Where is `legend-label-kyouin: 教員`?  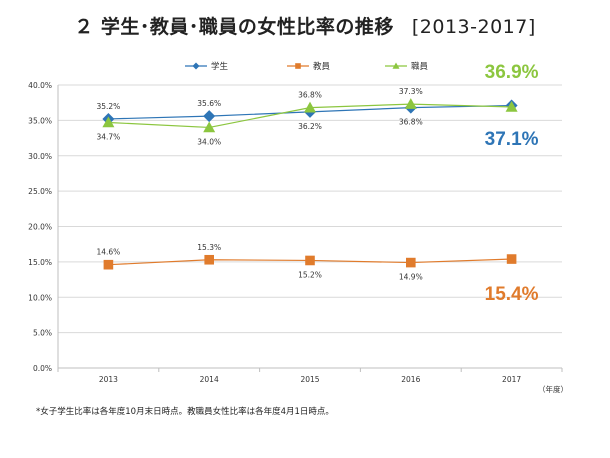 legend-label-kyouin: 教員 is located at coordinates (322, 66).